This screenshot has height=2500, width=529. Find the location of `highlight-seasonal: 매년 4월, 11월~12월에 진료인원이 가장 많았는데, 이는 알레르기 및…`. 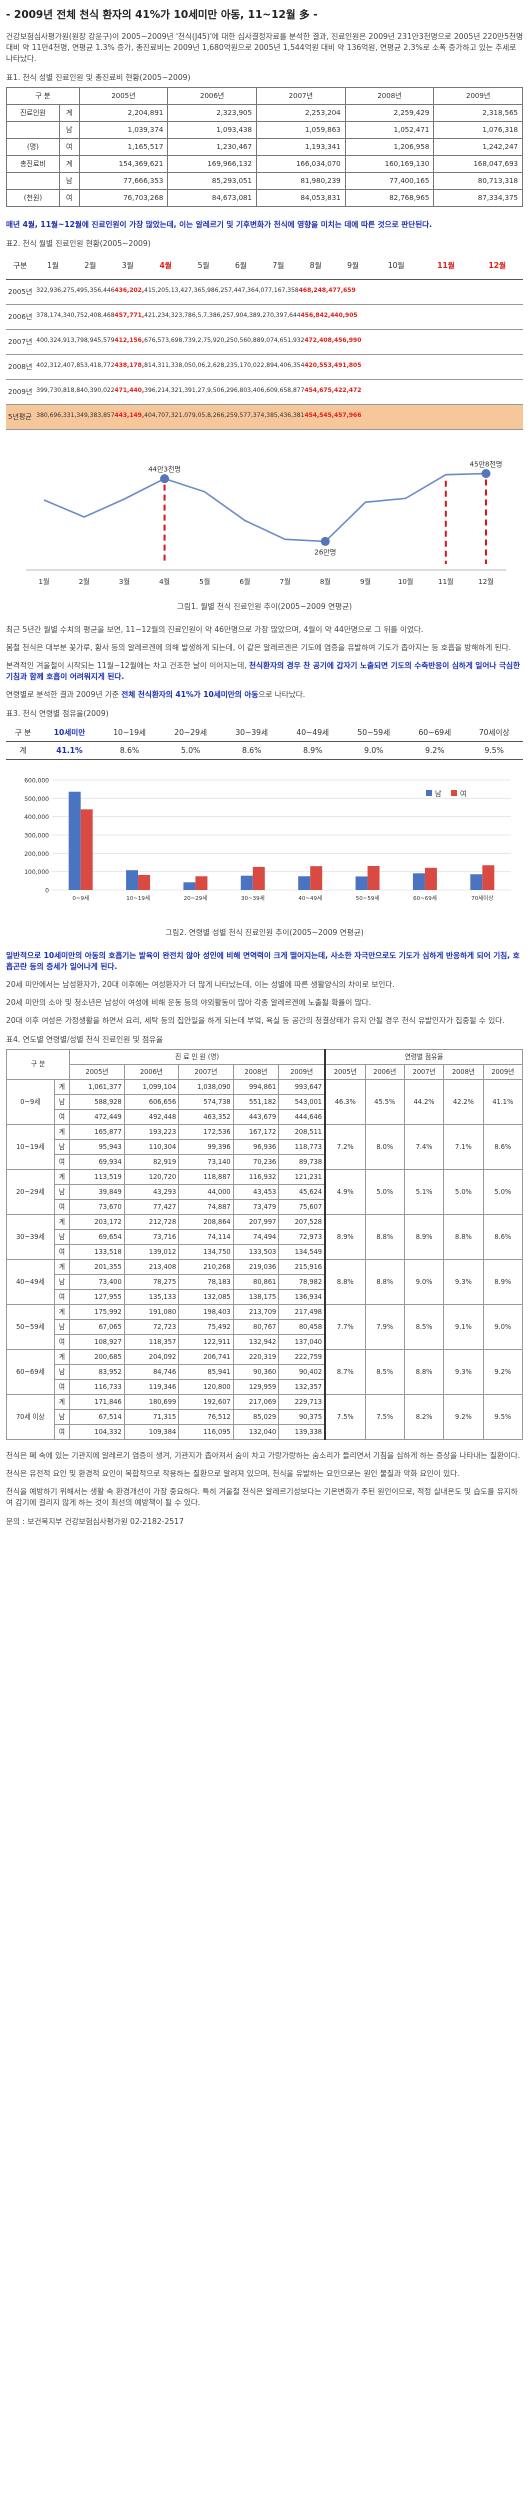

highlight-seasonal: 매년 4월, 11월~12월에 진료인원이 가장 많았는데, 이는 알레르기 및… is located at coordinates (219, 225).